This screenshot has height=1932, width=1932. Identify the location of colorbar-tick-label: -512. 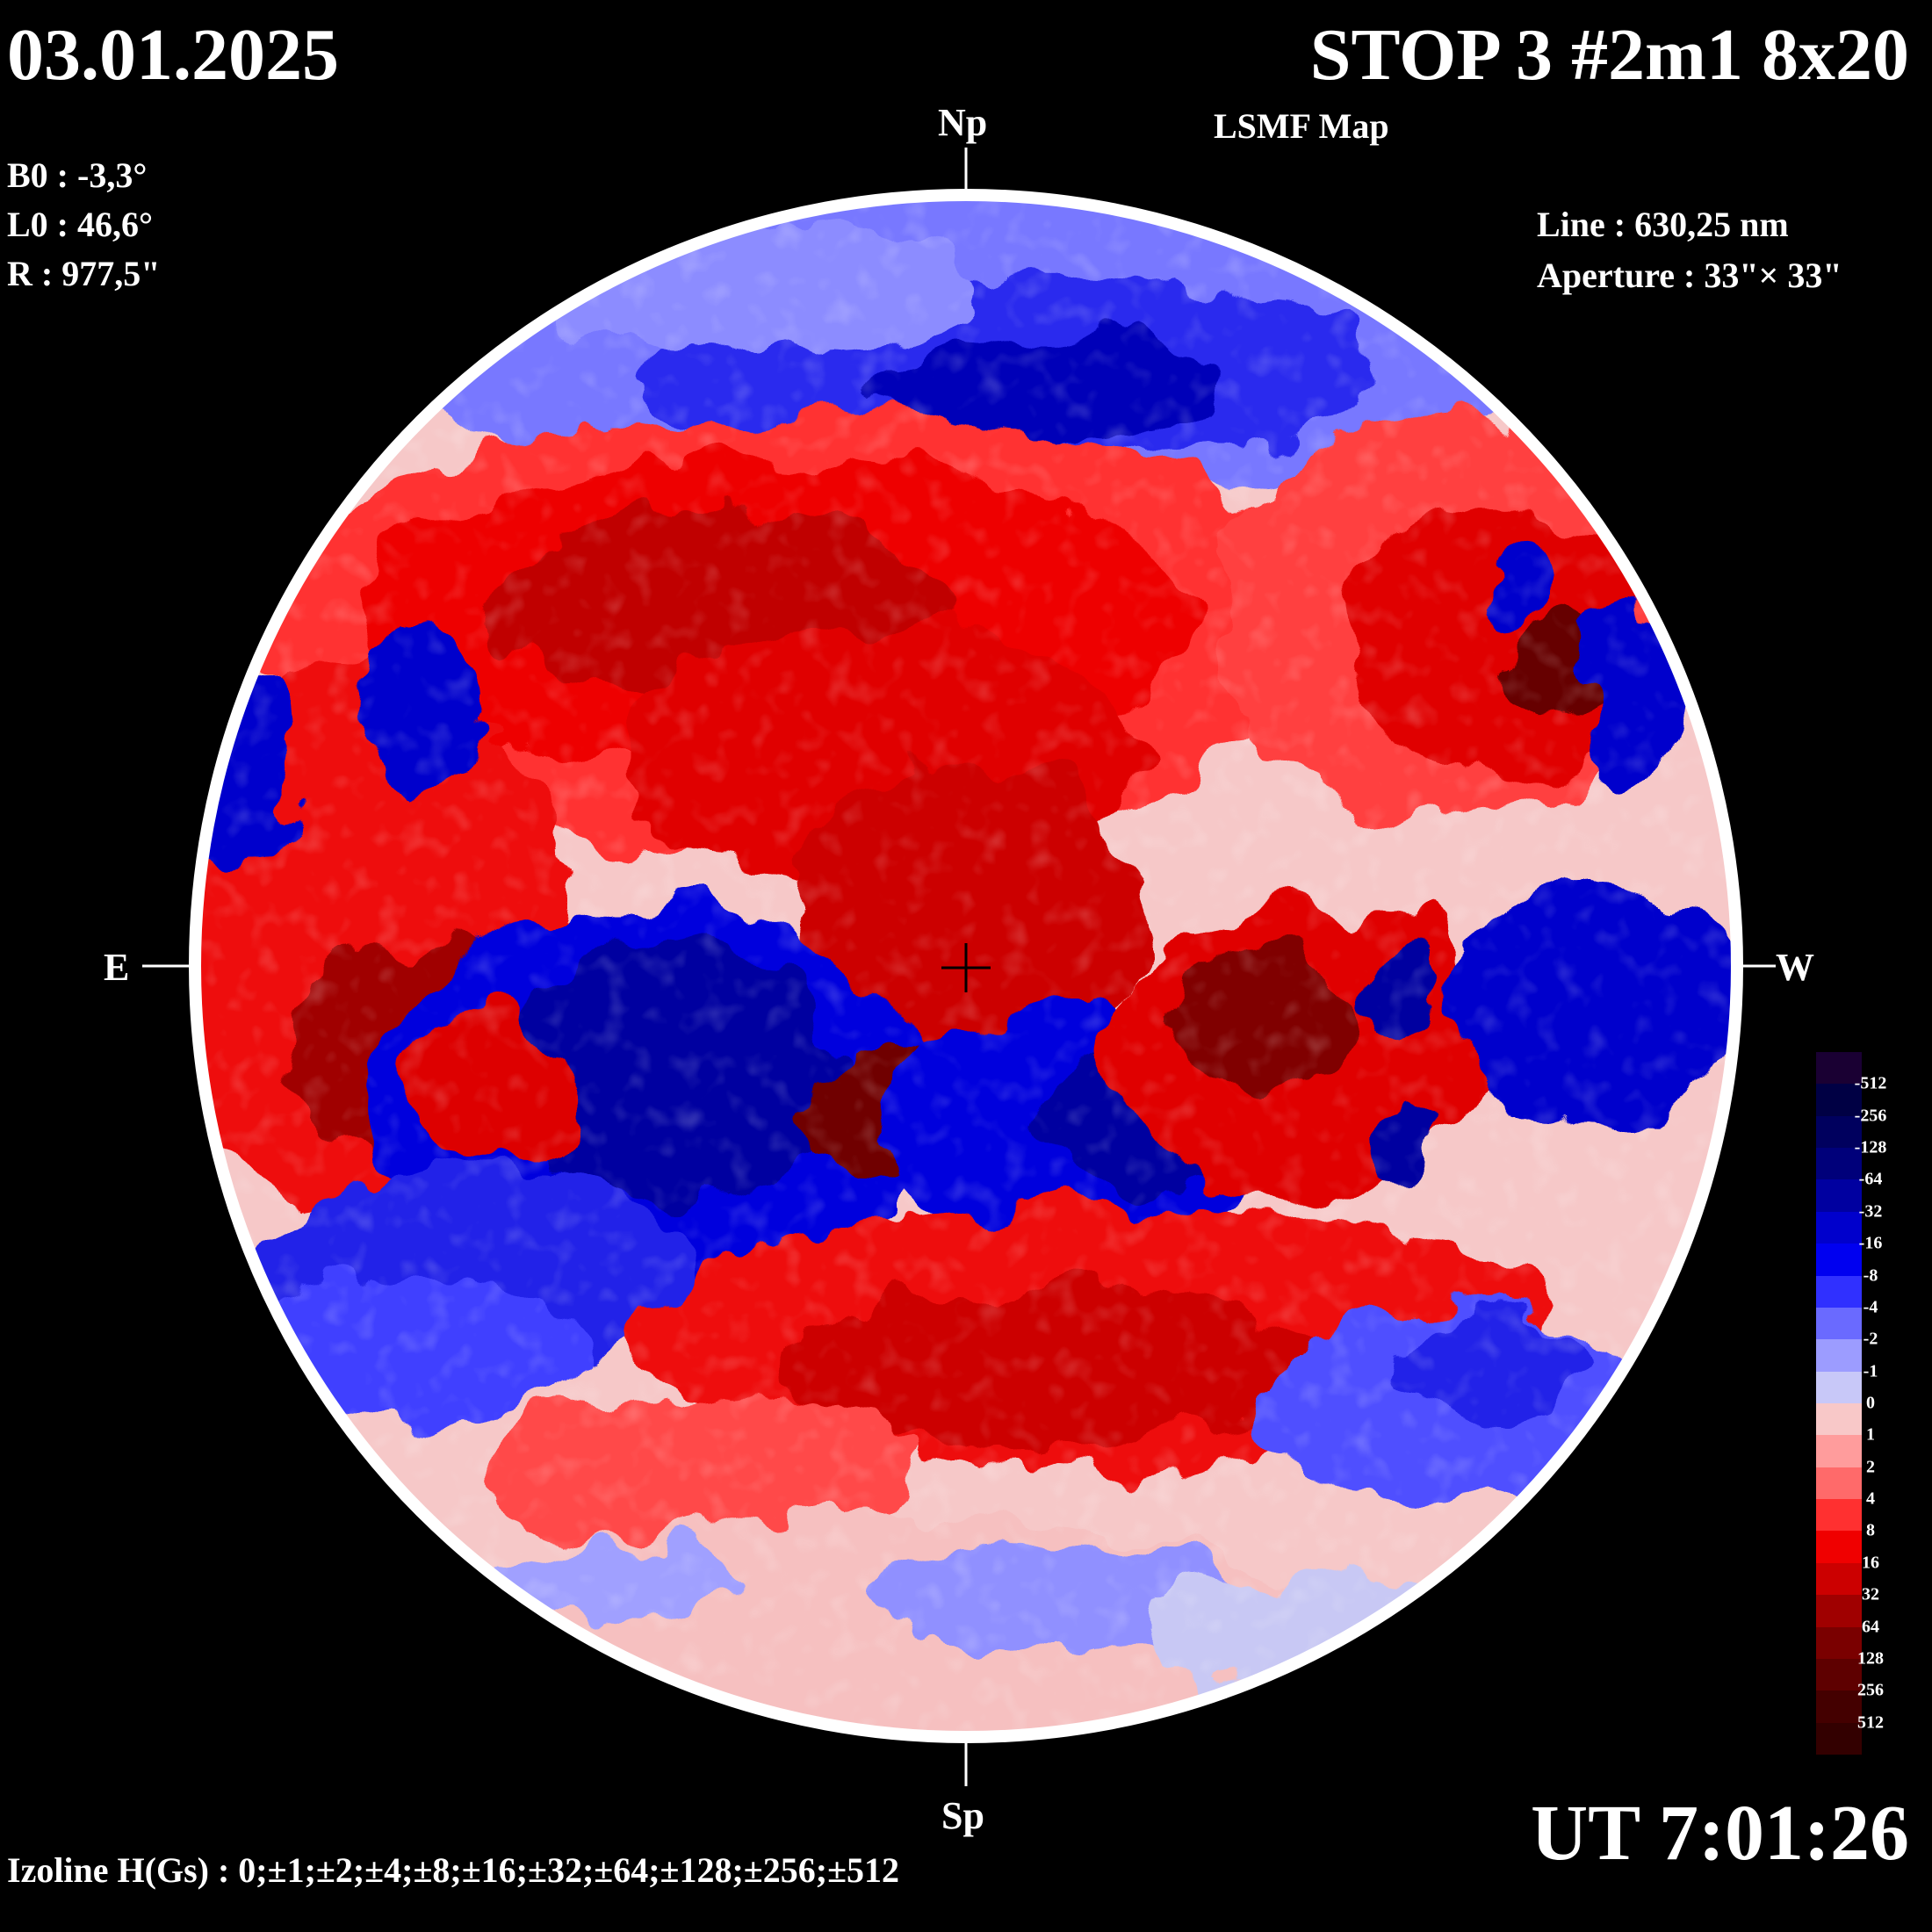
(1870, 1083).